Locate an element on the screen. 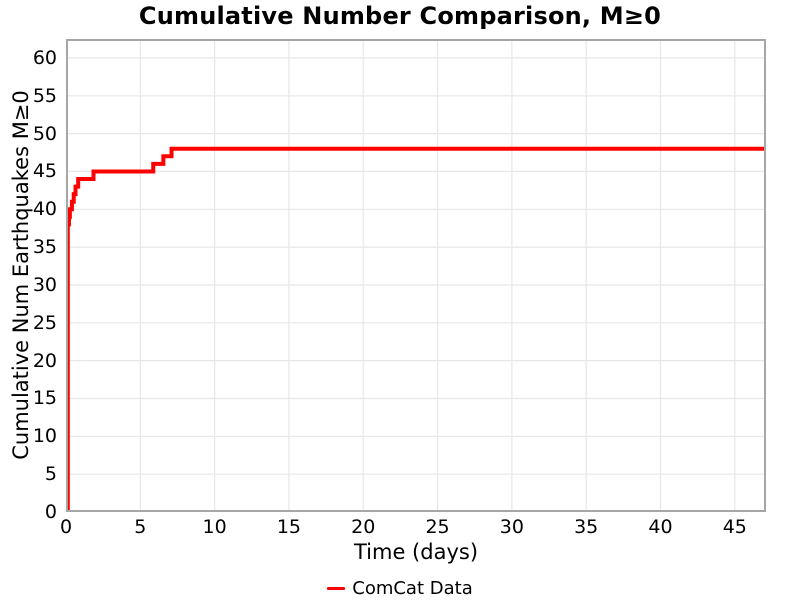  y-tick-label: 15 is located at coordinates (44, 398).